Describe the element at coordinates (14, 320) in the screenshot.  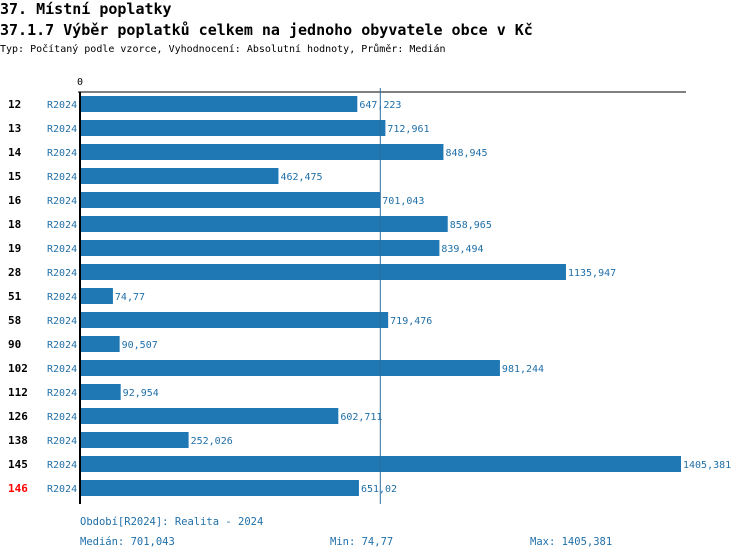
I see `category-label: 58` at that location.